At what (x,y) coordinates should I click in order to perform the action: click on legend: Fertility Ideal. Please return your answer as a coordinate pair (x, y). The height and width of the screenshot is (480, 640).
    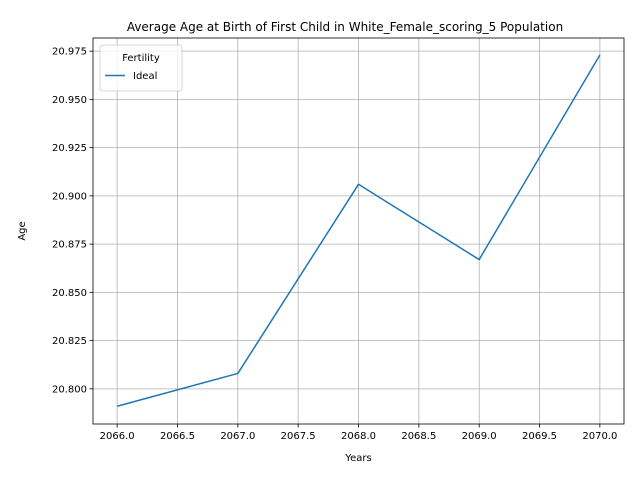
    Looking at the image, I should click on (141, 68).